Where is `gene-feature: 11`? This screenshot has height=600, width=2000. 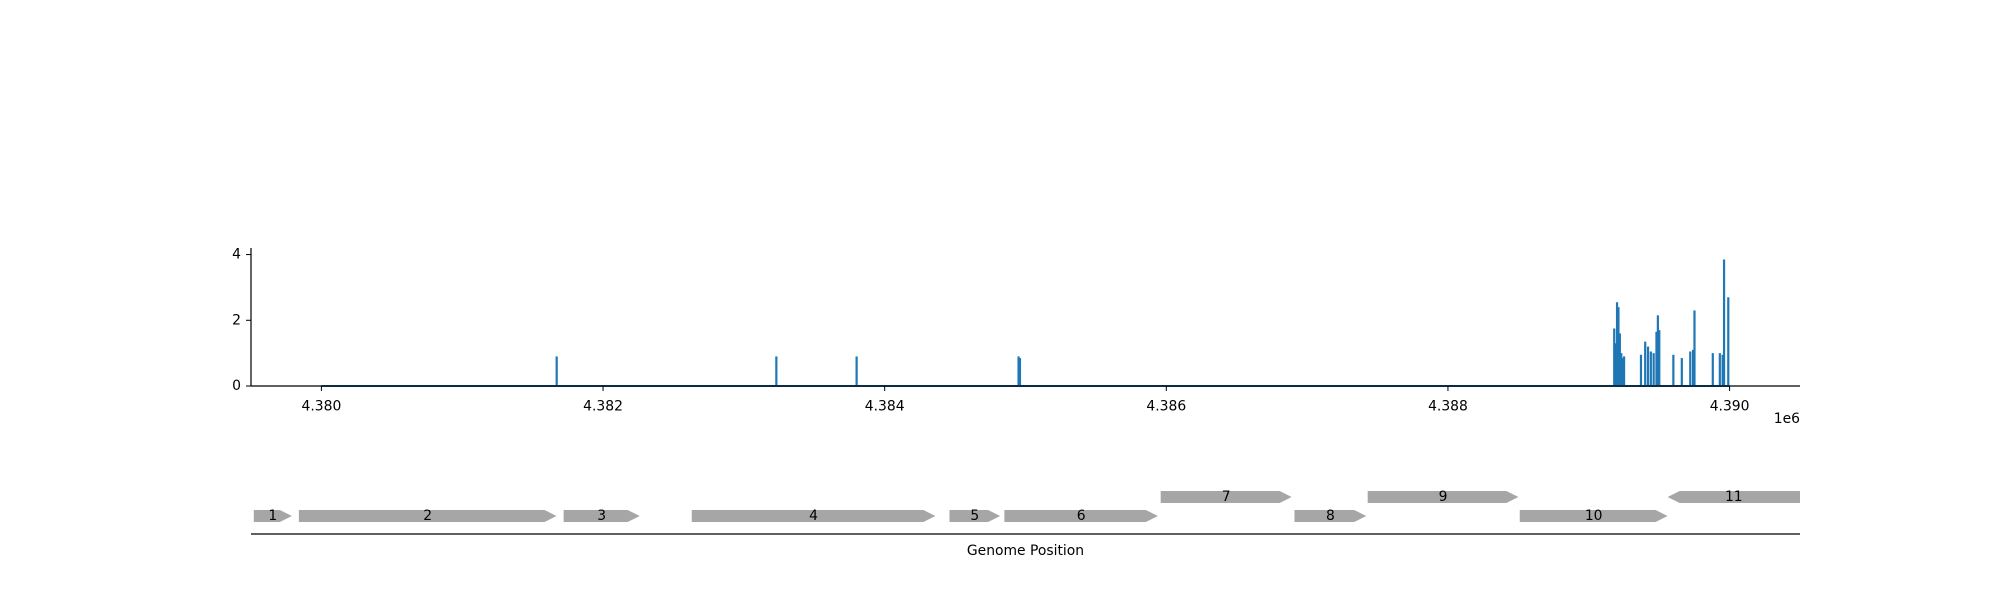 gene-feature: 11 is located at coordinates (1733, 497).